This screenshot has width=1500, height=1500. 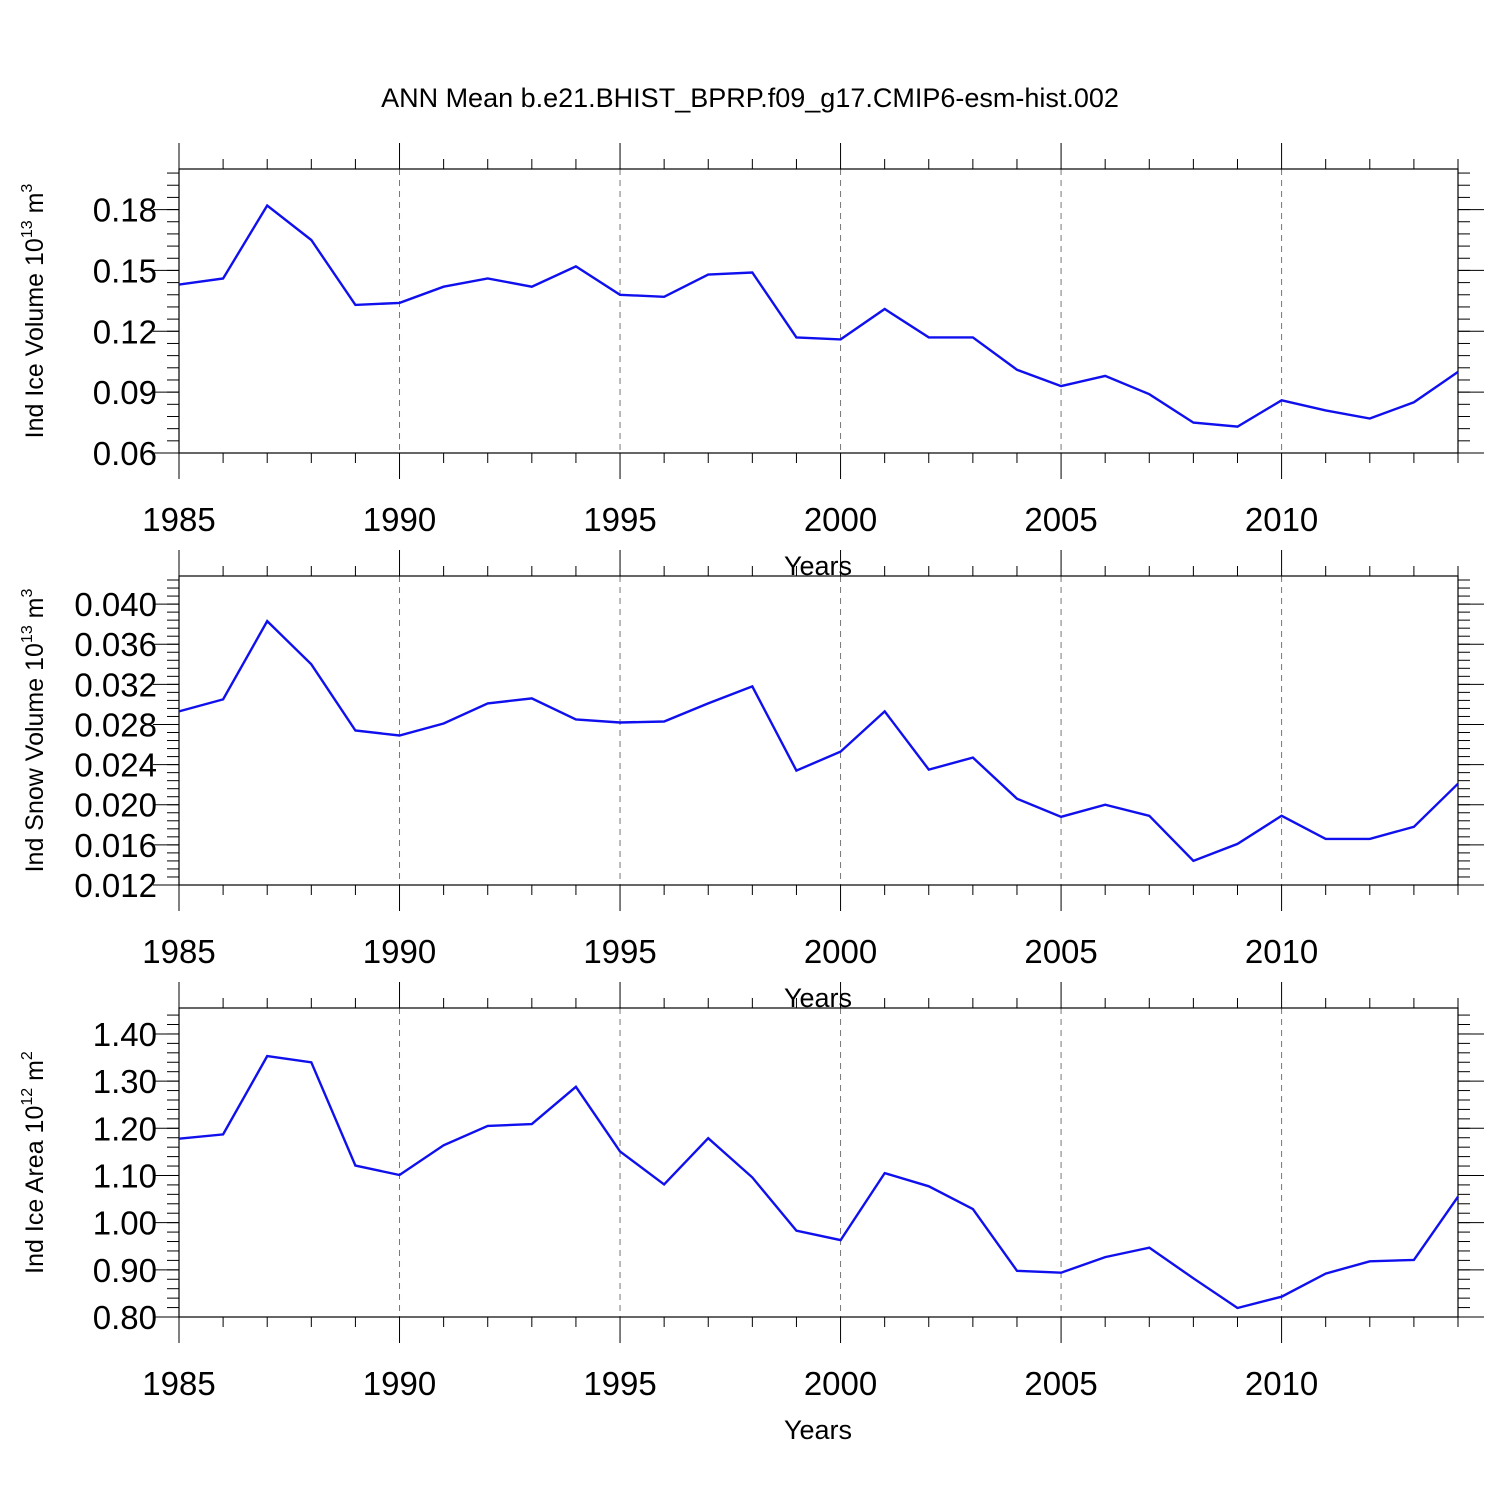 I want to click on y-tick-label: 0.15, so click(x=125, y=270).